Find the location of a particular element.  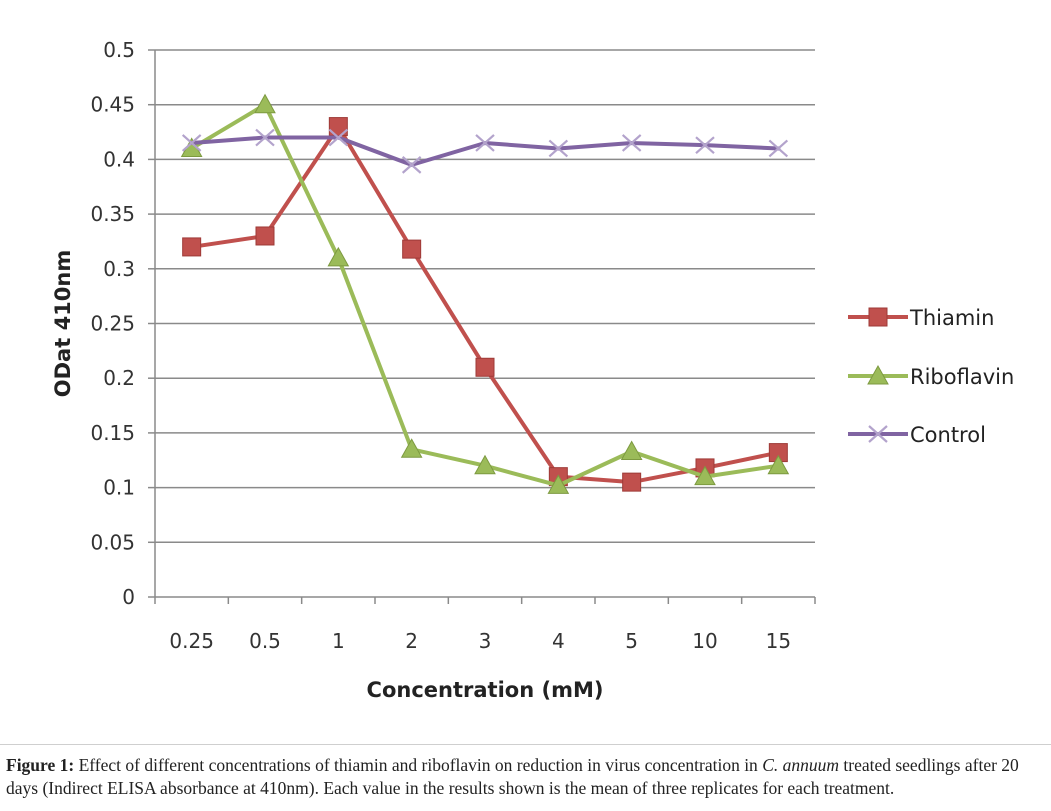

legend-control-label: Control is located at coordinates (948, 435).